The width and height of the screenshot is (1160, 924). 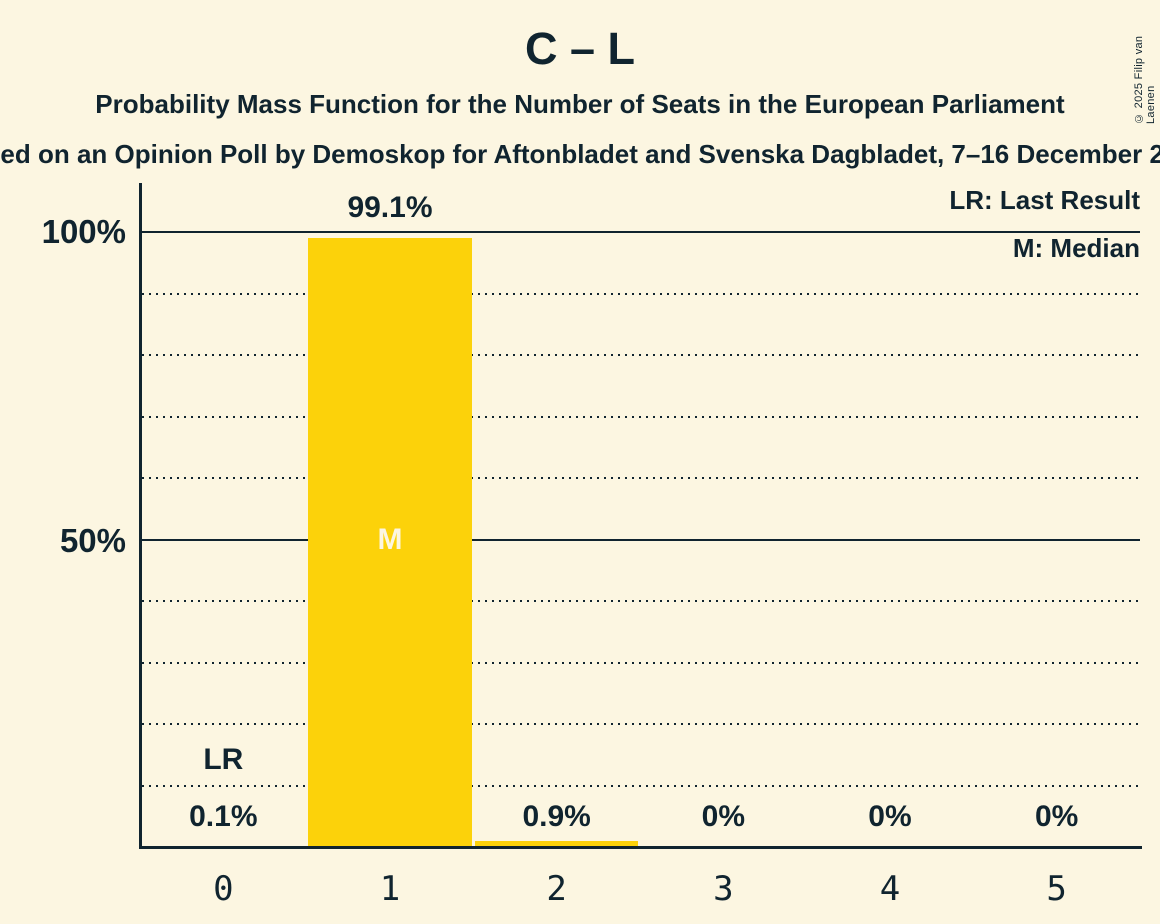 I want to click on last-result-marker: LR, so click(x=223, y=759).